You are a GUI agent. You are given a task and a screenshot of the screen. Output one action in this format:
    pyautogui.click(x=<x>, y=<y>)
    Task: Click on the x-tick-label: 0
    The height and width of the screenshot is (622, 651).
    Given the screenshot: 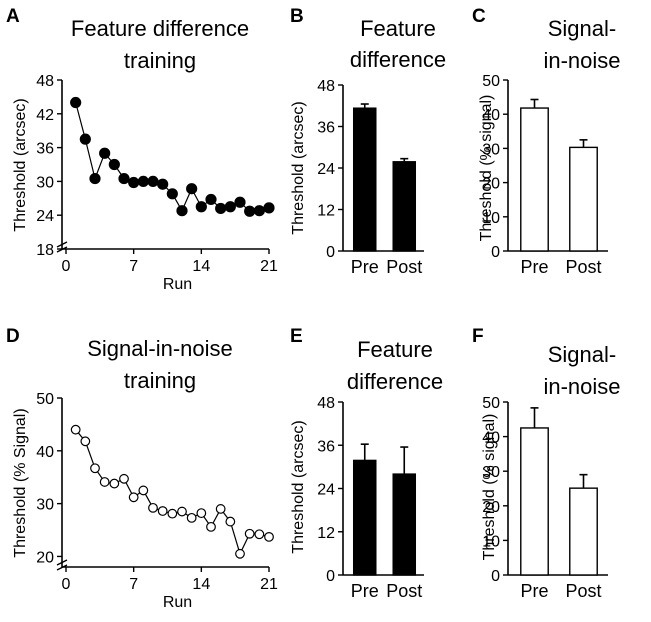 What is the action you would take?
    pyautogui.click(x=66, y=266)
    